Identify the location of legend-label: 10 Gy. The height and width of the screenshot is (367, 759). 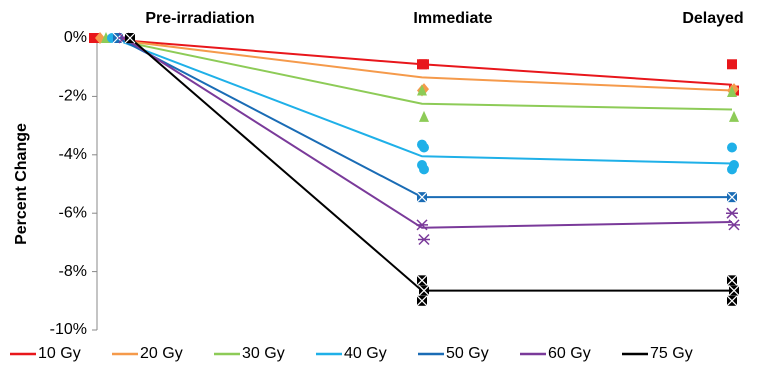
(59, 353).